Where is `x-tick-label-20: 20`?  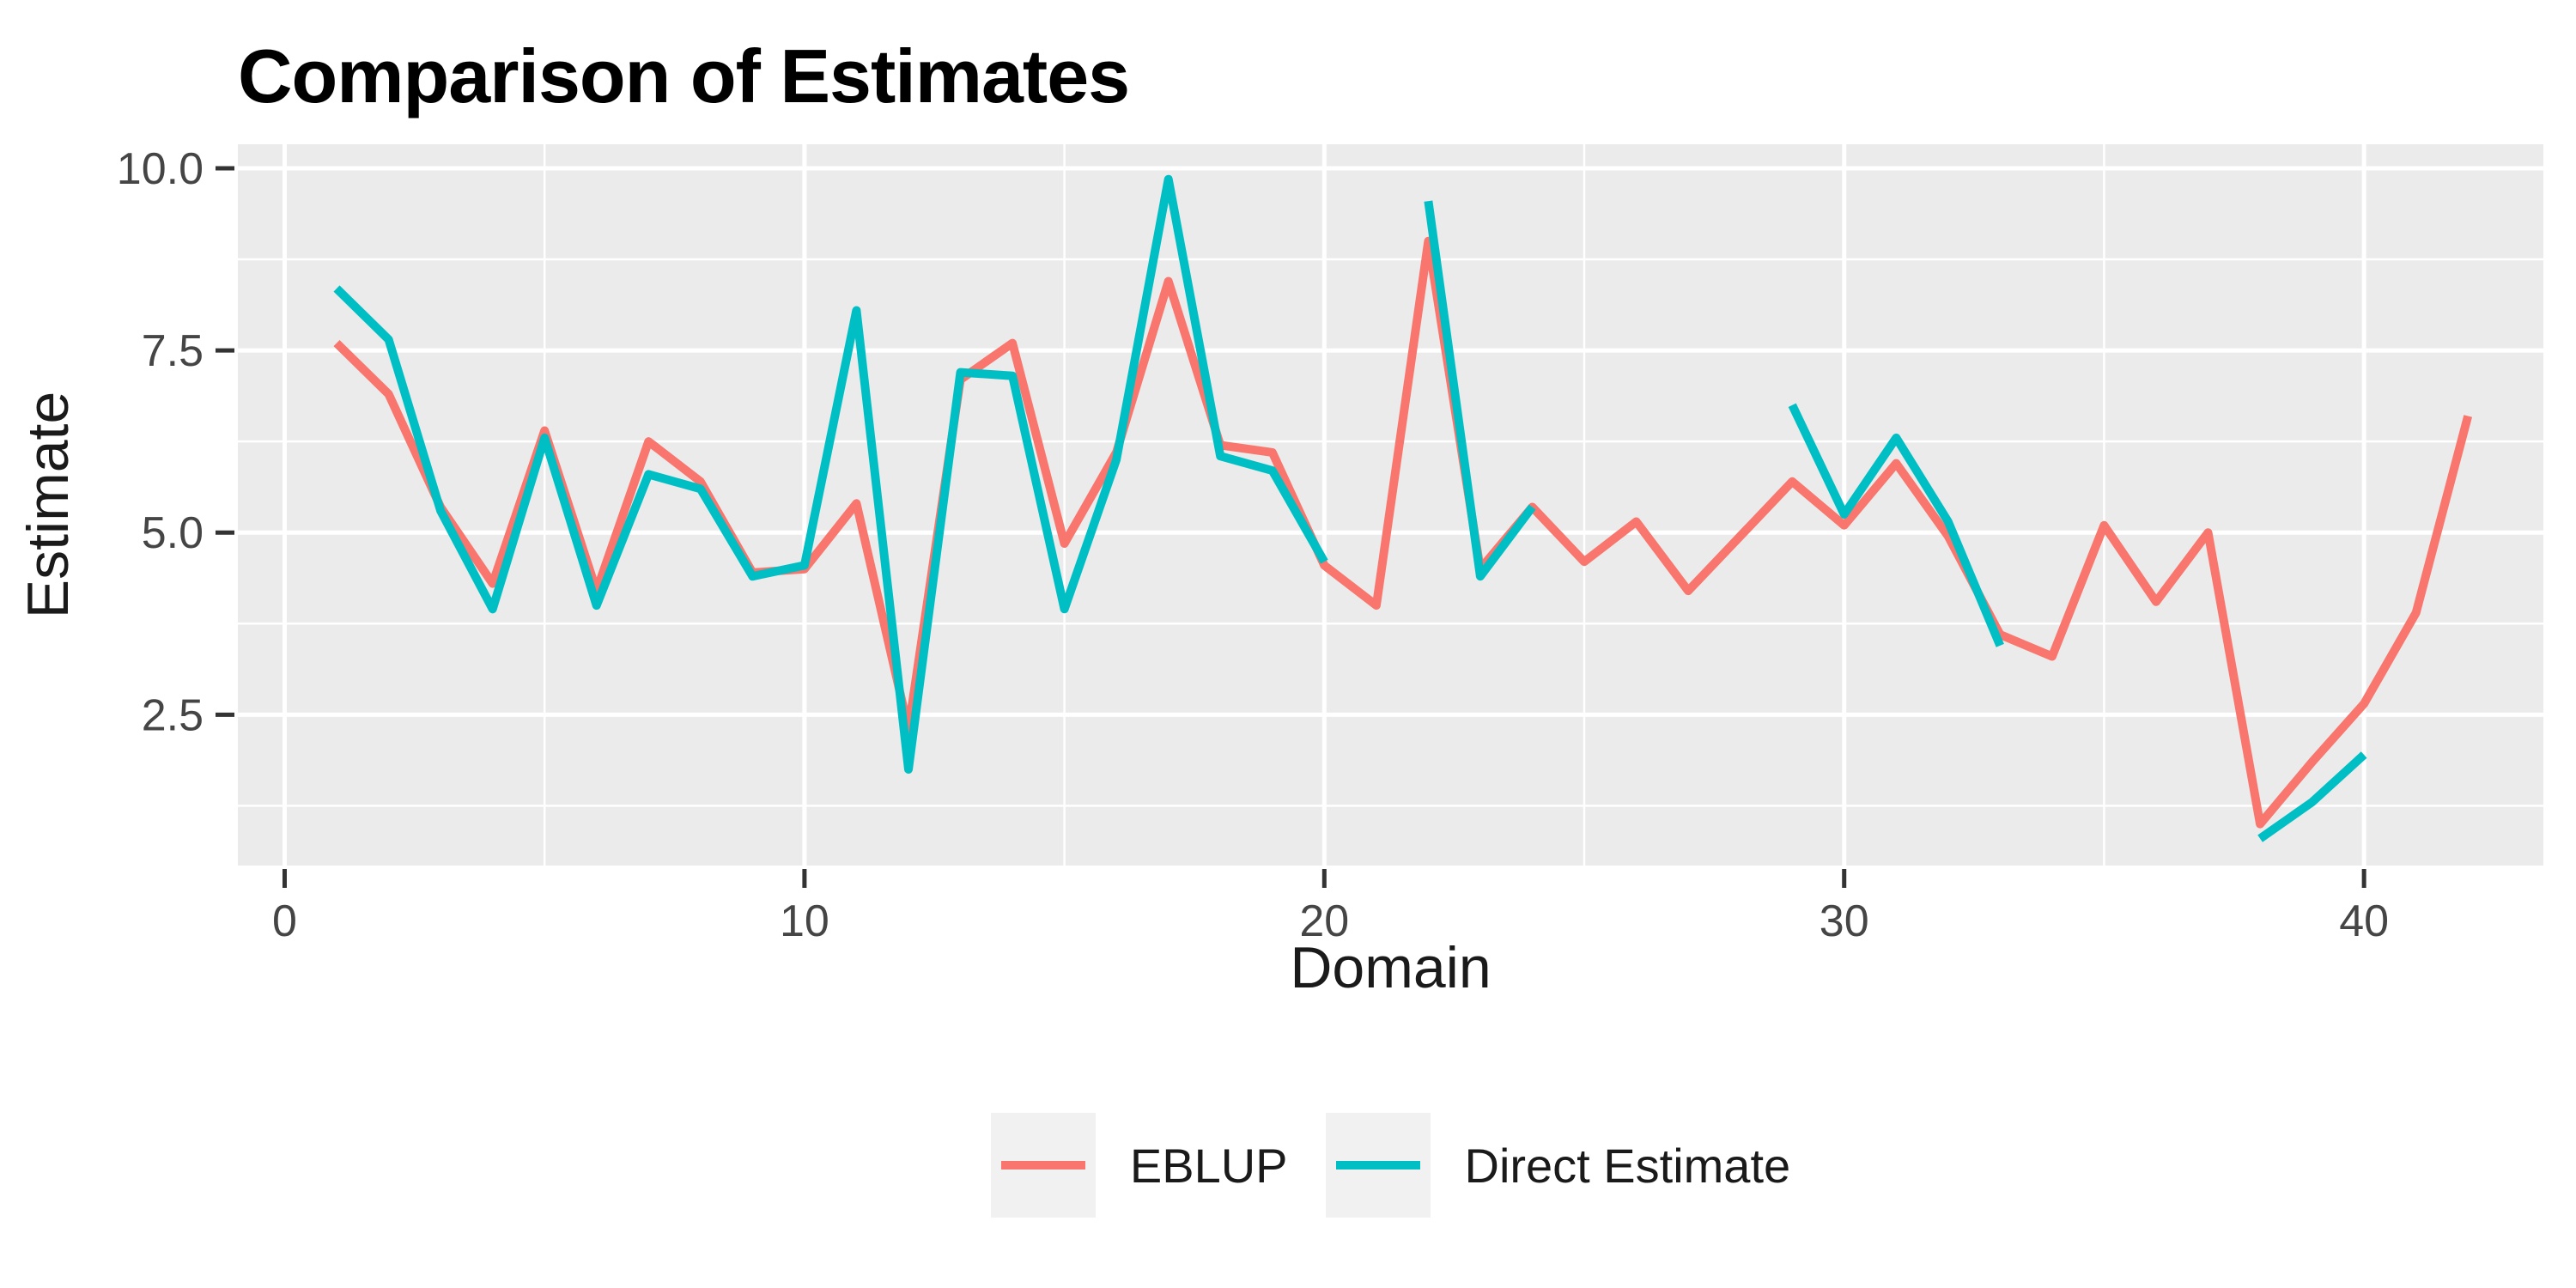 x-tick-label-20: 20 is located at coordinates (1324, 921).